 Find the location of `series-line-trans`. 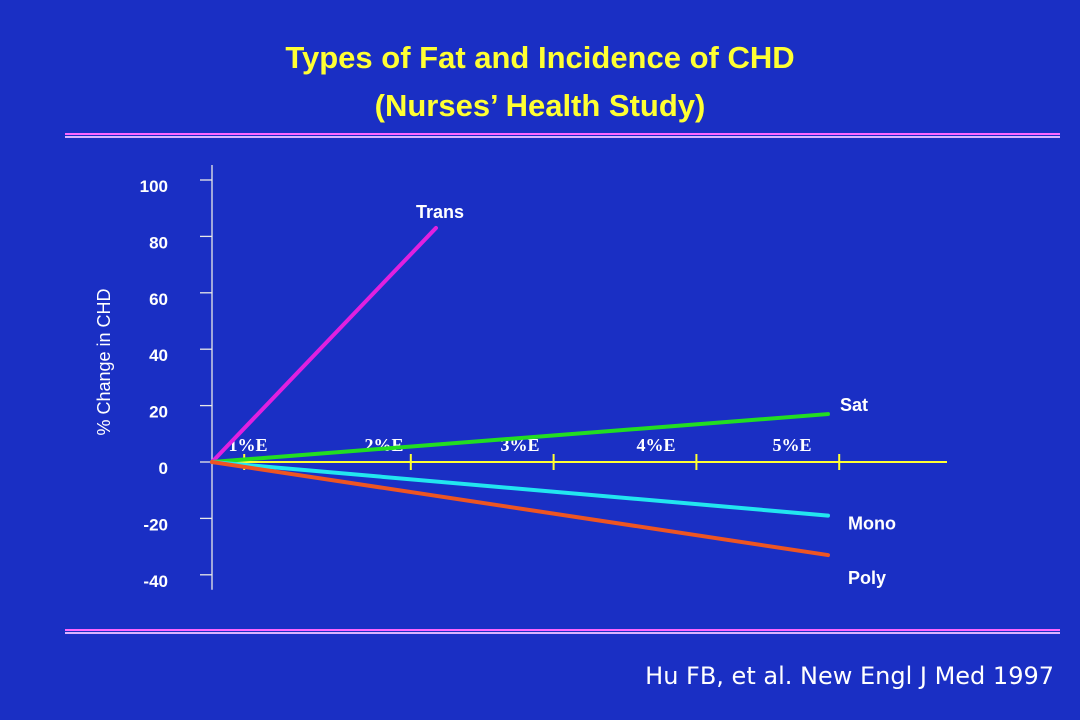

series-line-trans is located at coordinates (324, 344).